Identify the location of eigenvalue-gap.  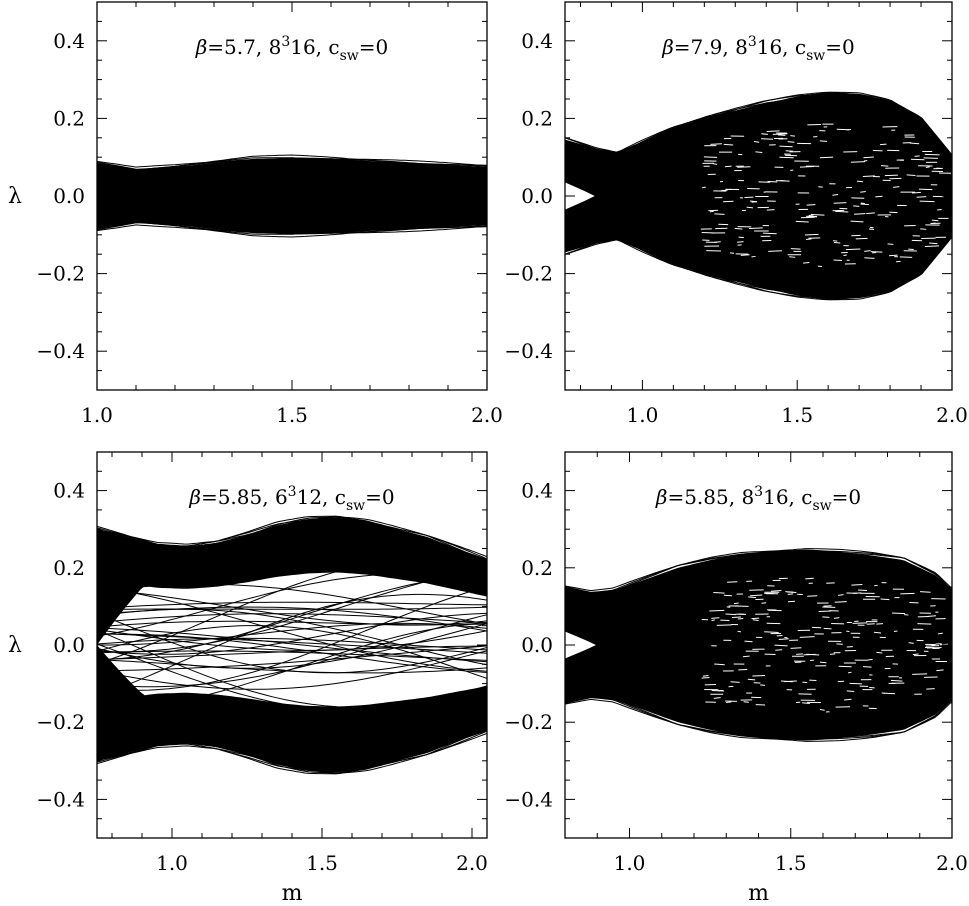
(580, 196).